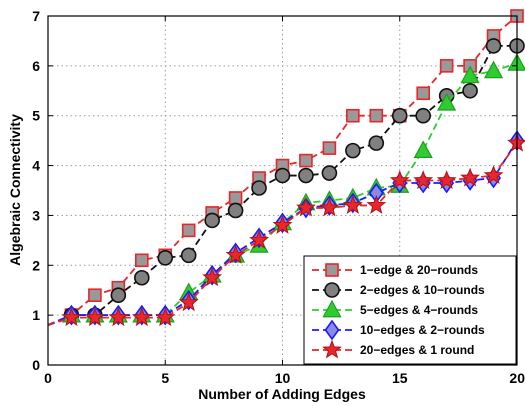 The image size is (525, 406). What do you see at coordinates (419, 270) in the screenshot?
I see `legend-label: 1−edge & 20−rounds` at bounding box center [419, 270].